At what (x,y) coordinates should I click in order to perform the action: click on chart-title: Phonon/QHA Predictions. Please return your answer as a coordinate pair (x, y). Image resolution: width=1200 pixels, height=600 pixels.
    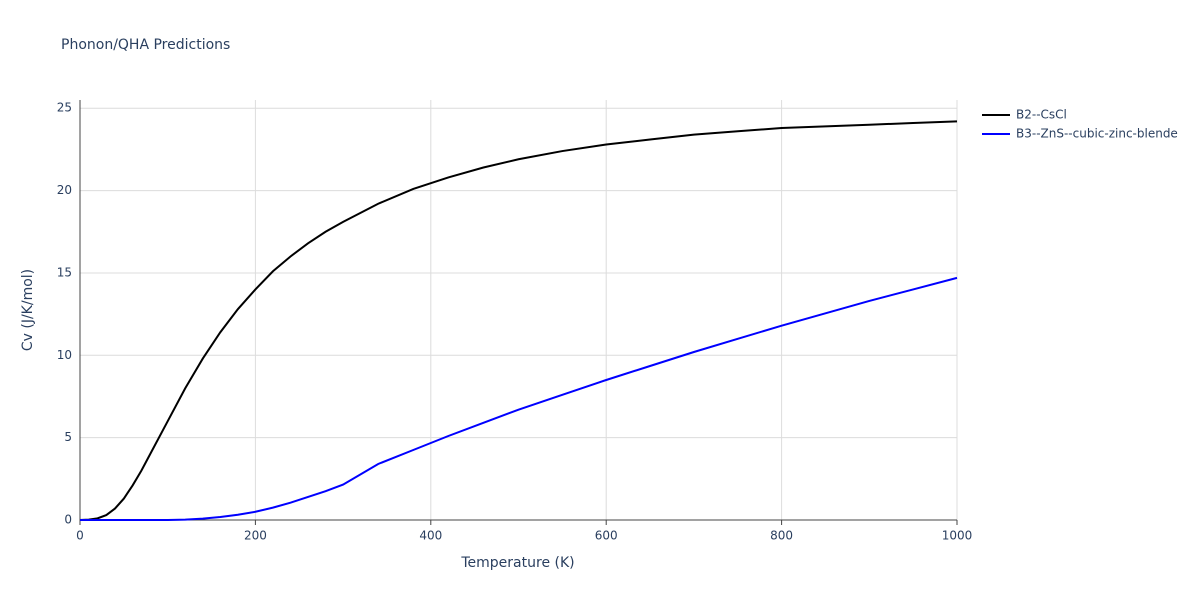
    Looking at the image, I should click on (145, 45).